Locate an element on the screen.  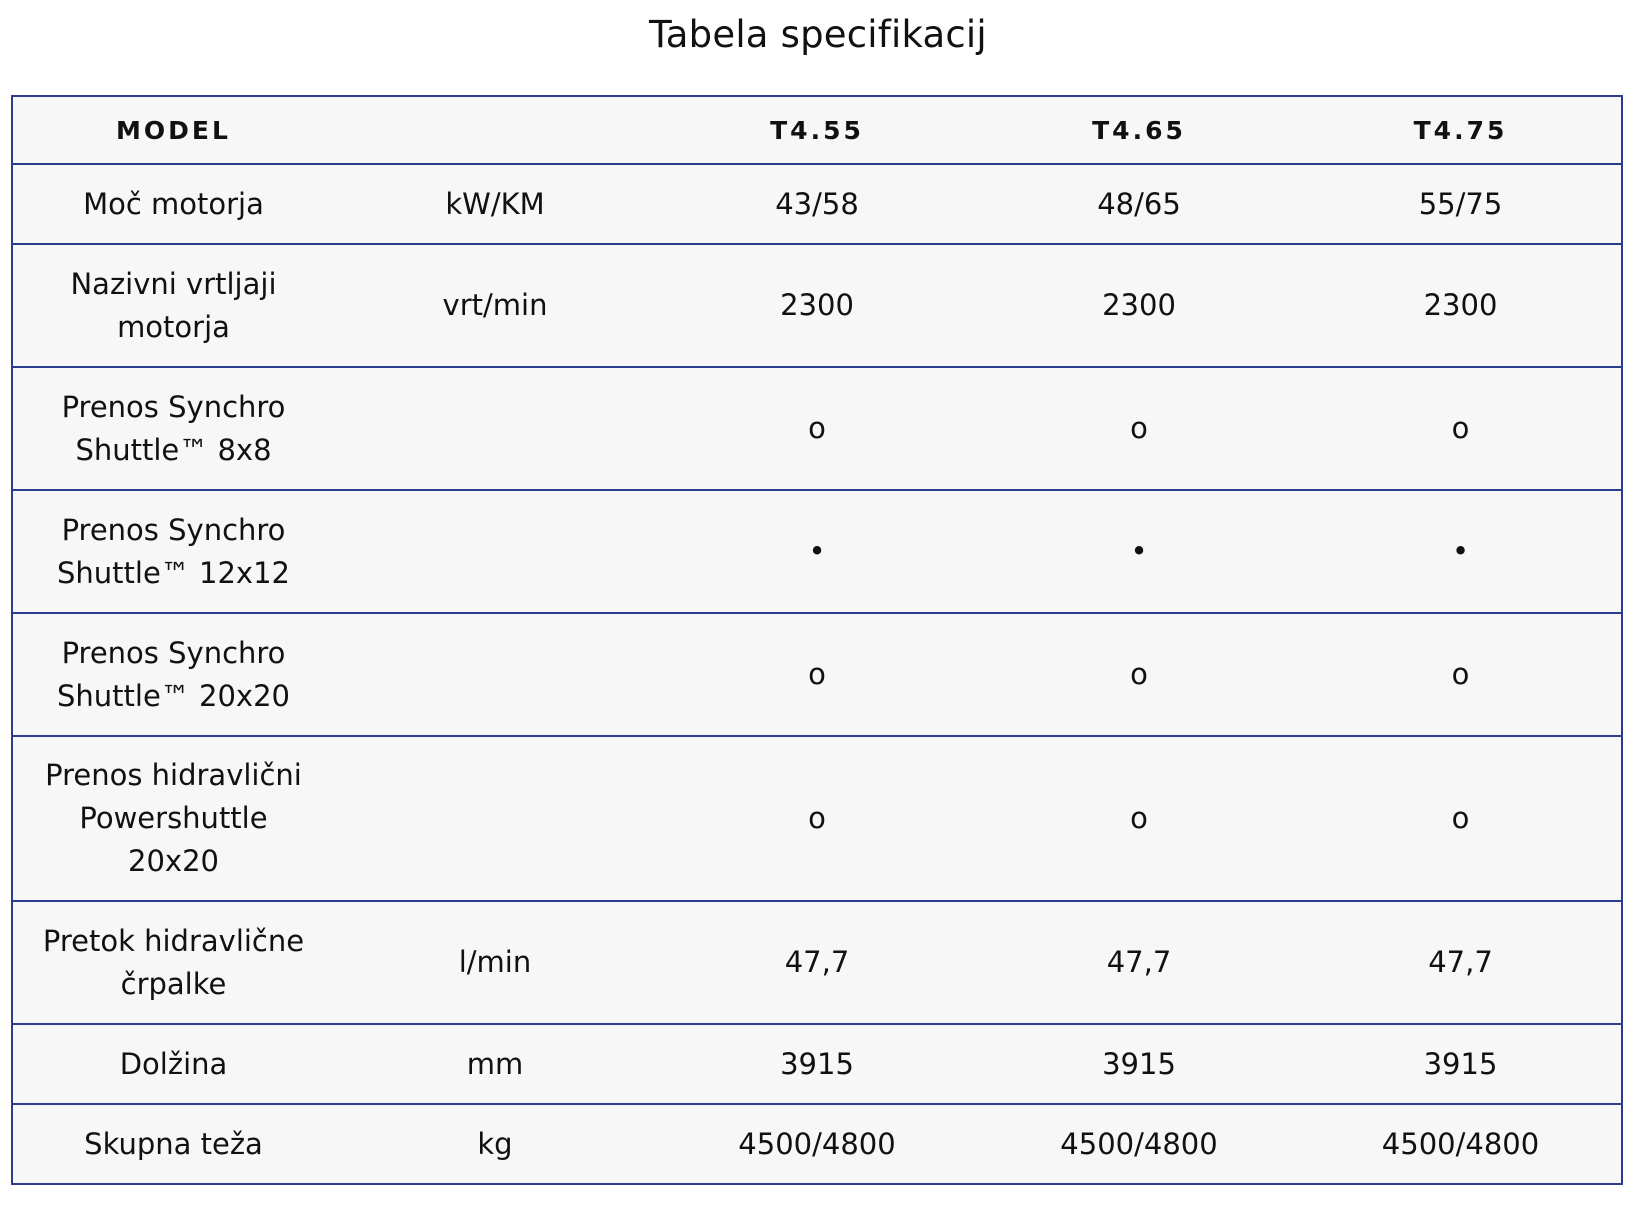
row-value: 43/58 is located at coordinates (817, 204).